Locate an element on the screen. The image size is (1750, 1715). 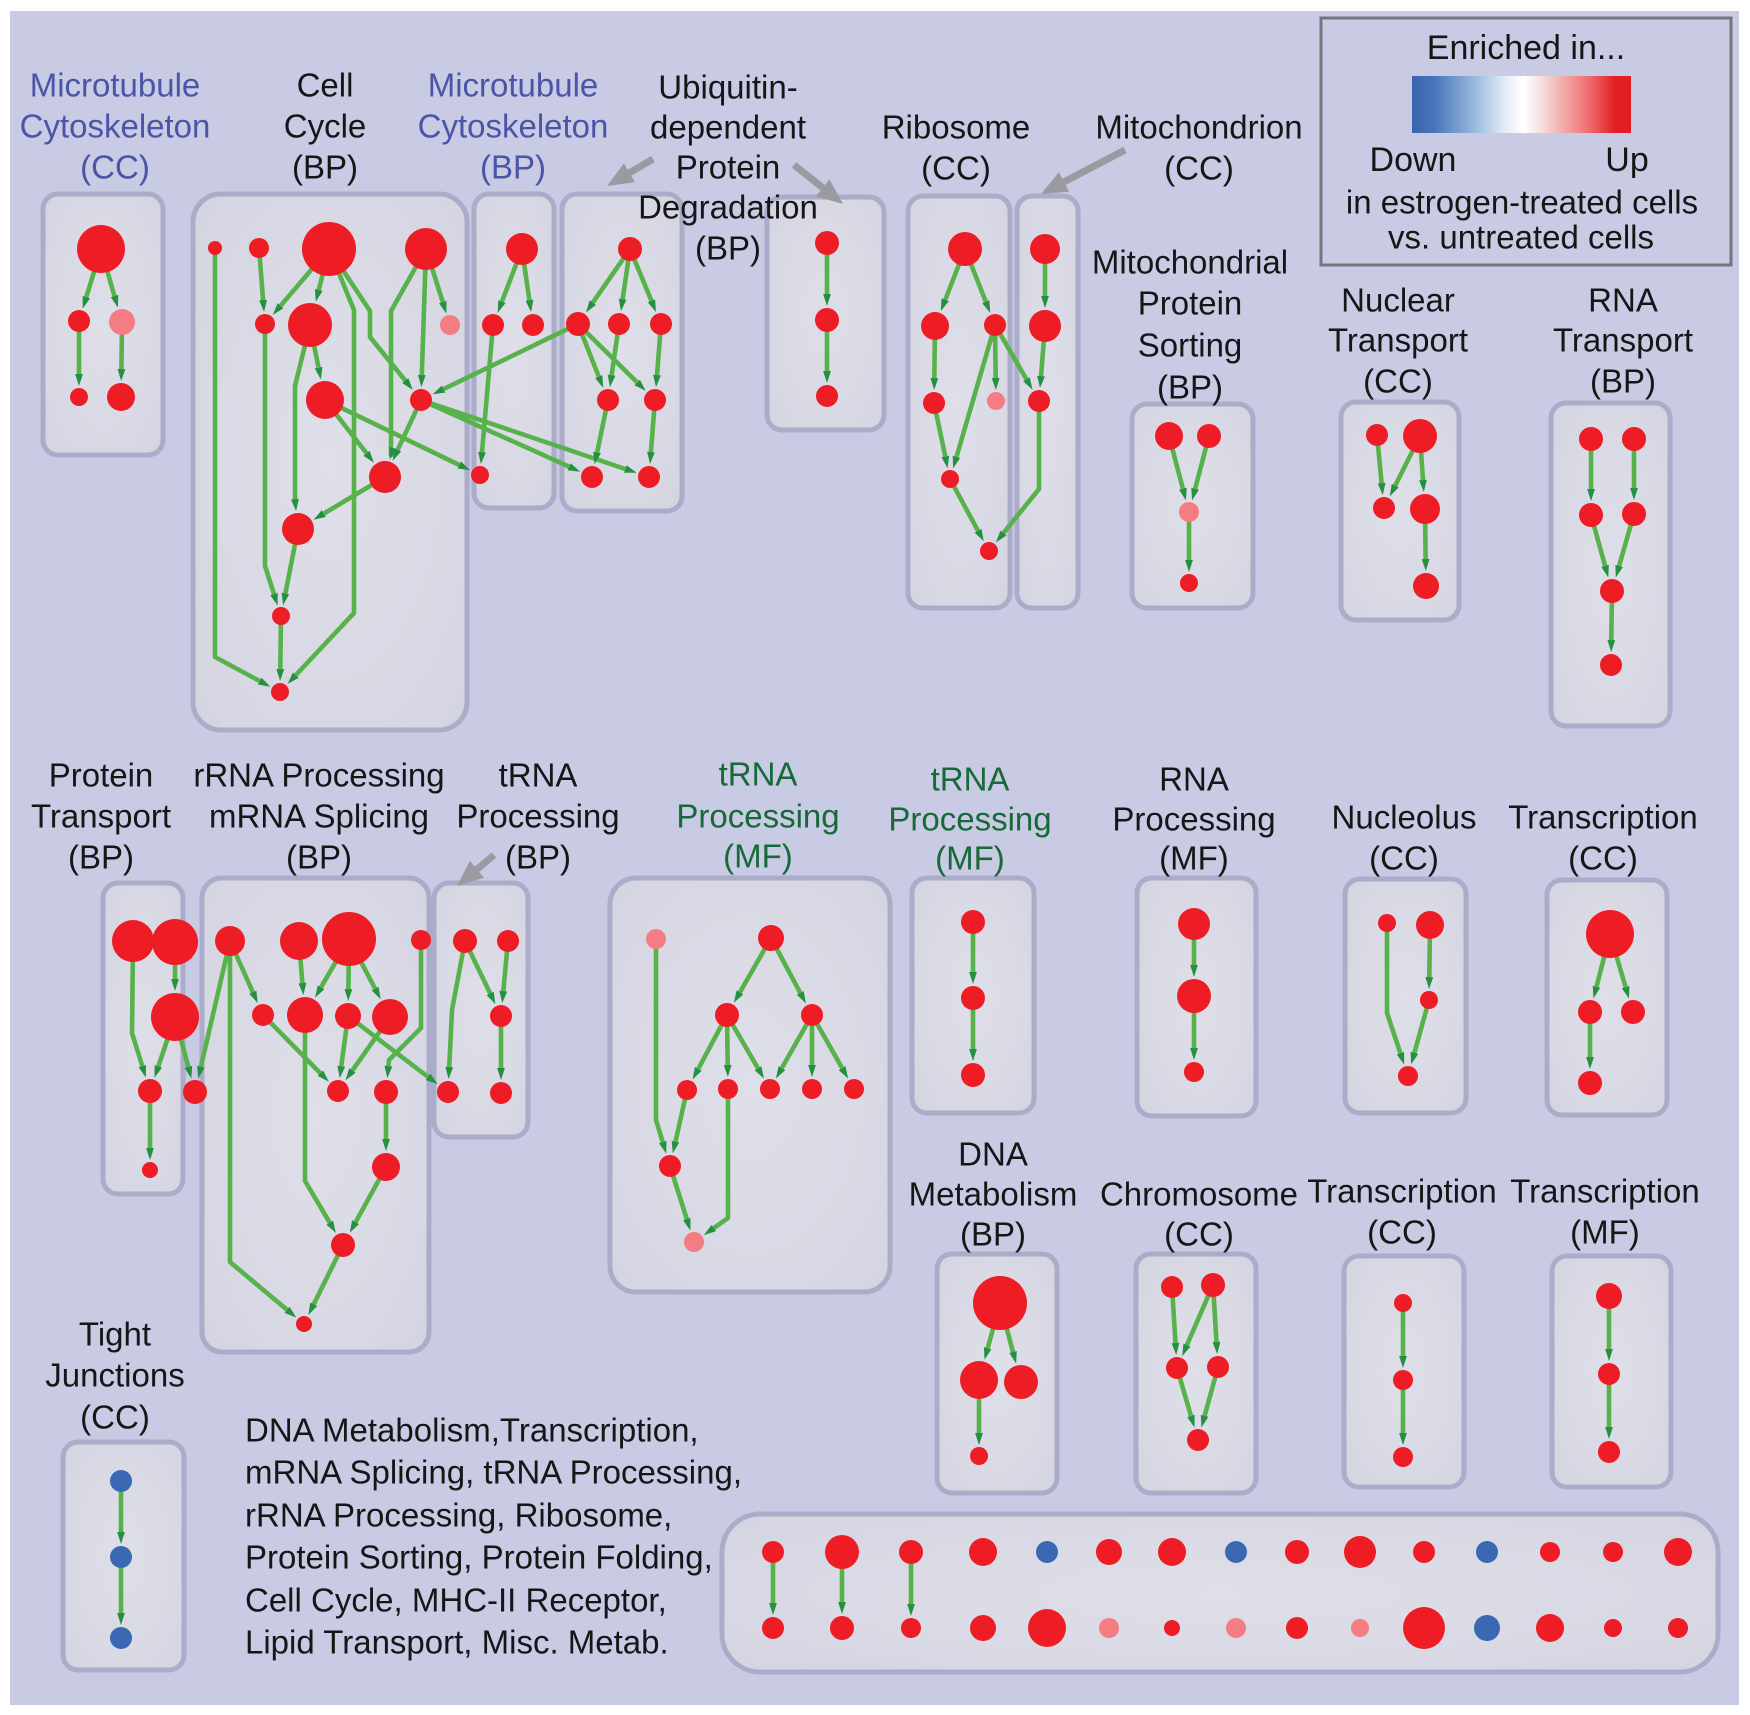
svg-text: Cell is located at coordinates (325, 85).